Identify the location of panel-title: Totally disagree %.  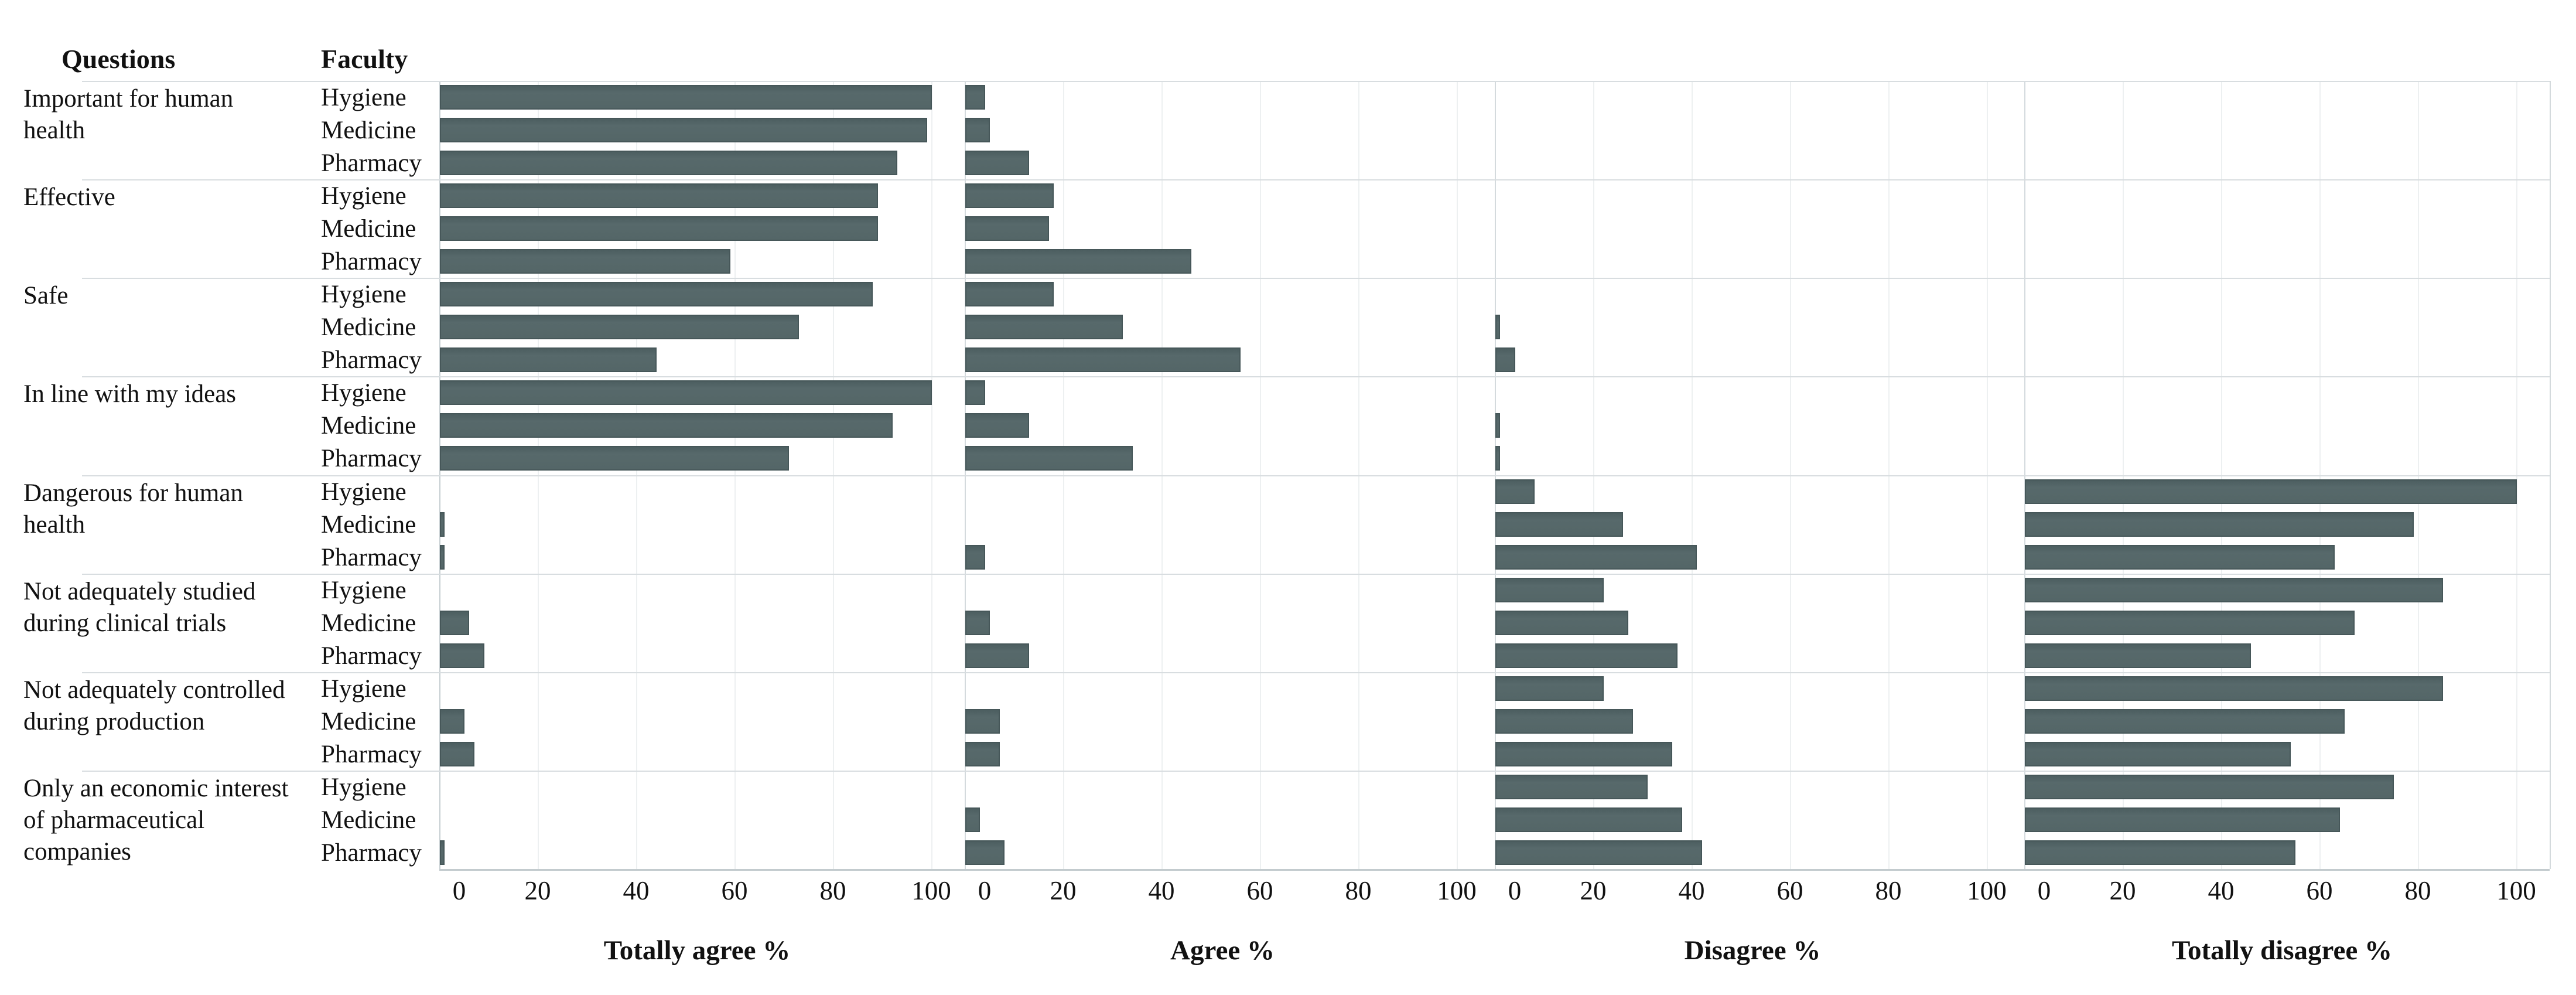
(2282, 950).